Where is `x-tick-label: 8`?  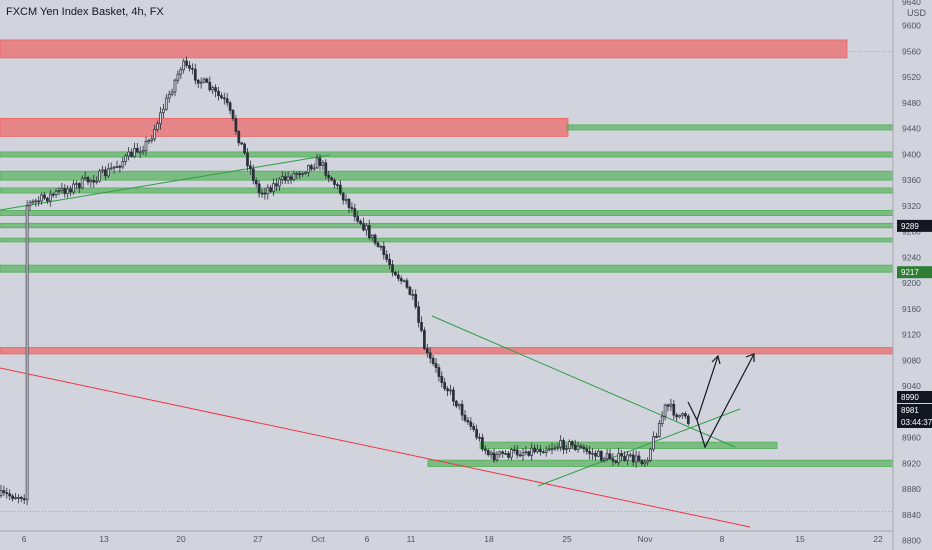 x-tick-label: 8 is located at coordinates (722, 539).